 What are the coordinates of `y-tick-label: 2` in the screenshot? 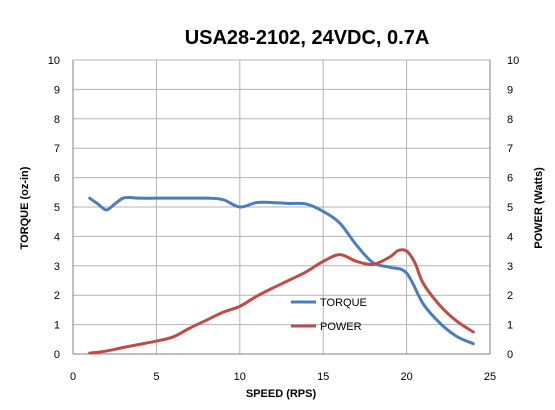 It's located at (57, 296).